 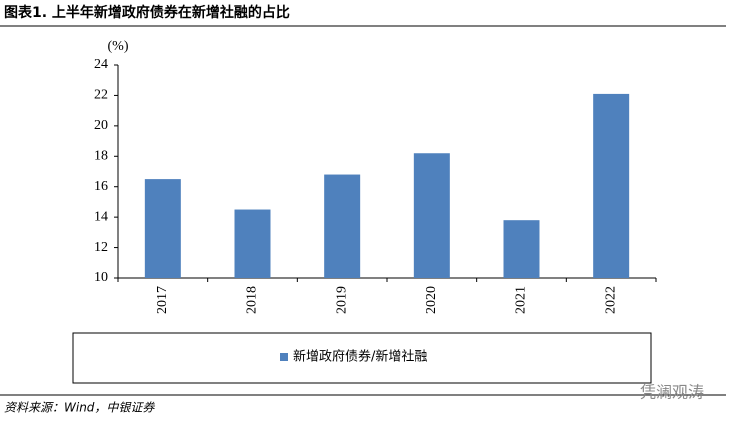 What do you see at coordinates (101, 186) in the screenshot?
I see `y-tick-label: 16` at bounding box center [101, 186].